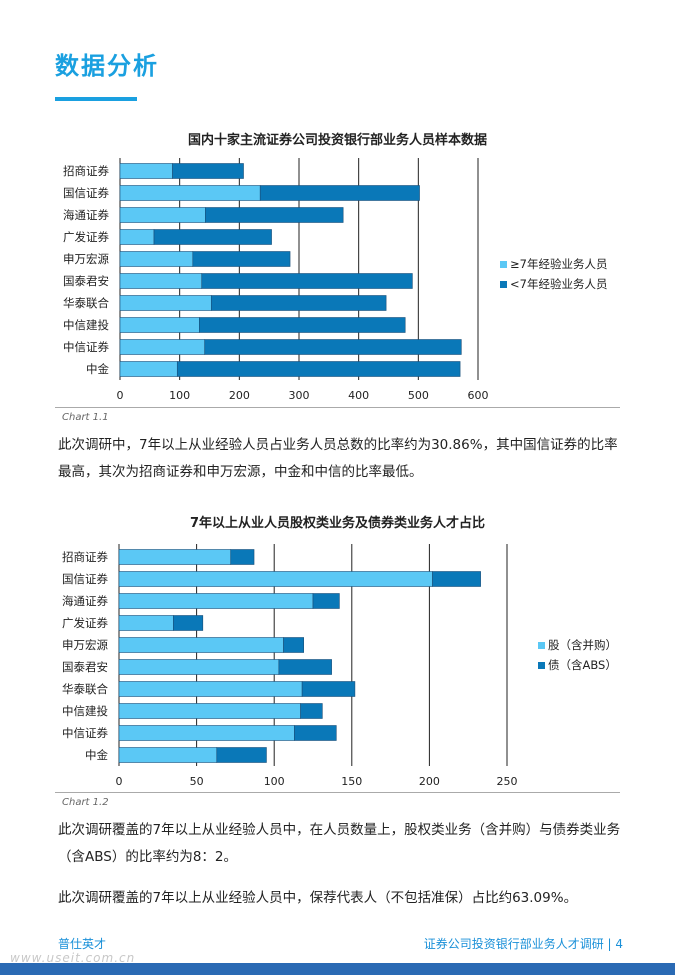 This screenshot has height=975, width=675. Describe the element at coordinates (337, 407) in the screenshot. I see `chart-1-caption-rule` at that location.